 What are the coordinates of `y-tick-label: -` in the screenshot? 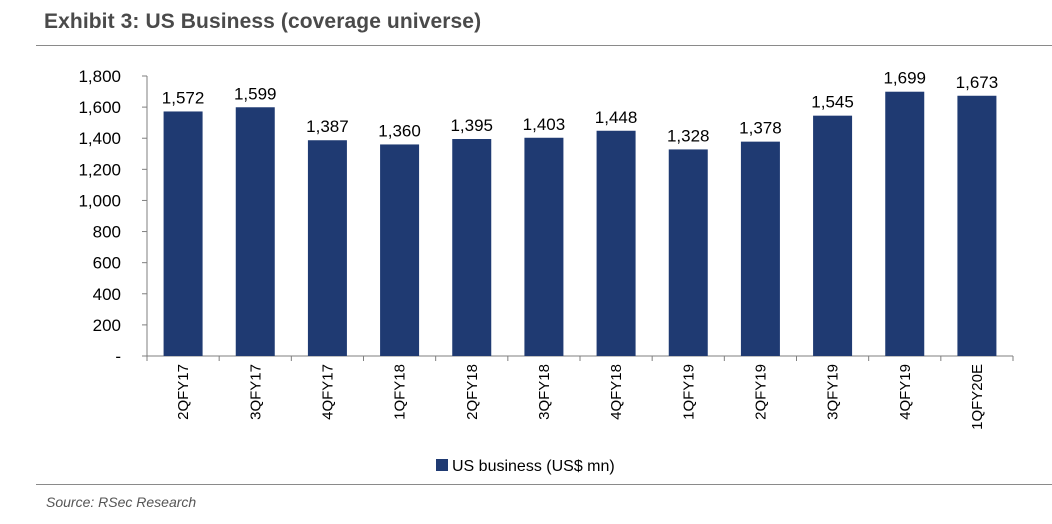 It's located at (118, 356).